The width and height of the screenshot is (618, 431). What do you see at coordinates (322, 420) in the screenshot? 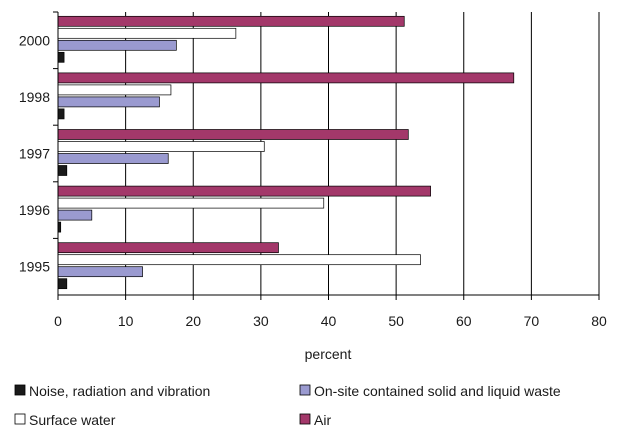
I see `legend-label: Air` at bounding box center [322, 420].